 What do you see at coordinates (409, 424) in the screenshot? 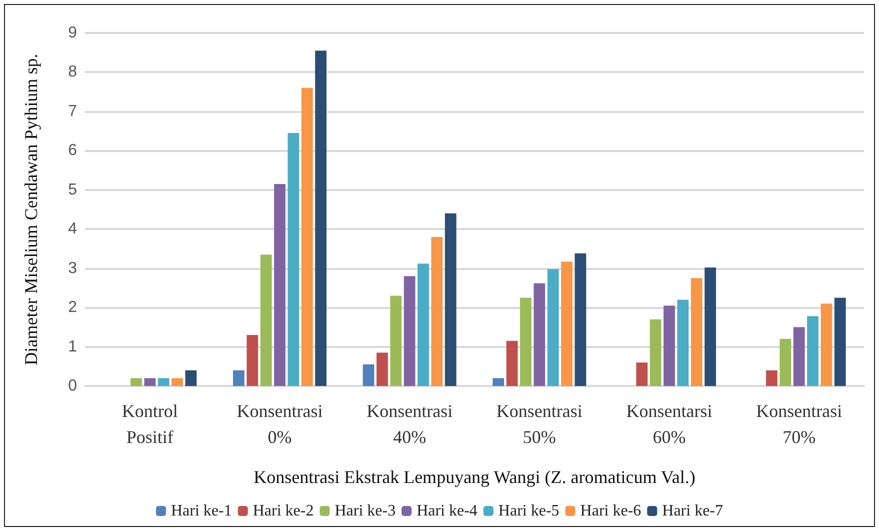
I see `x-tick-label: Konsentrasi 40%` at bounding box center [409, 424].